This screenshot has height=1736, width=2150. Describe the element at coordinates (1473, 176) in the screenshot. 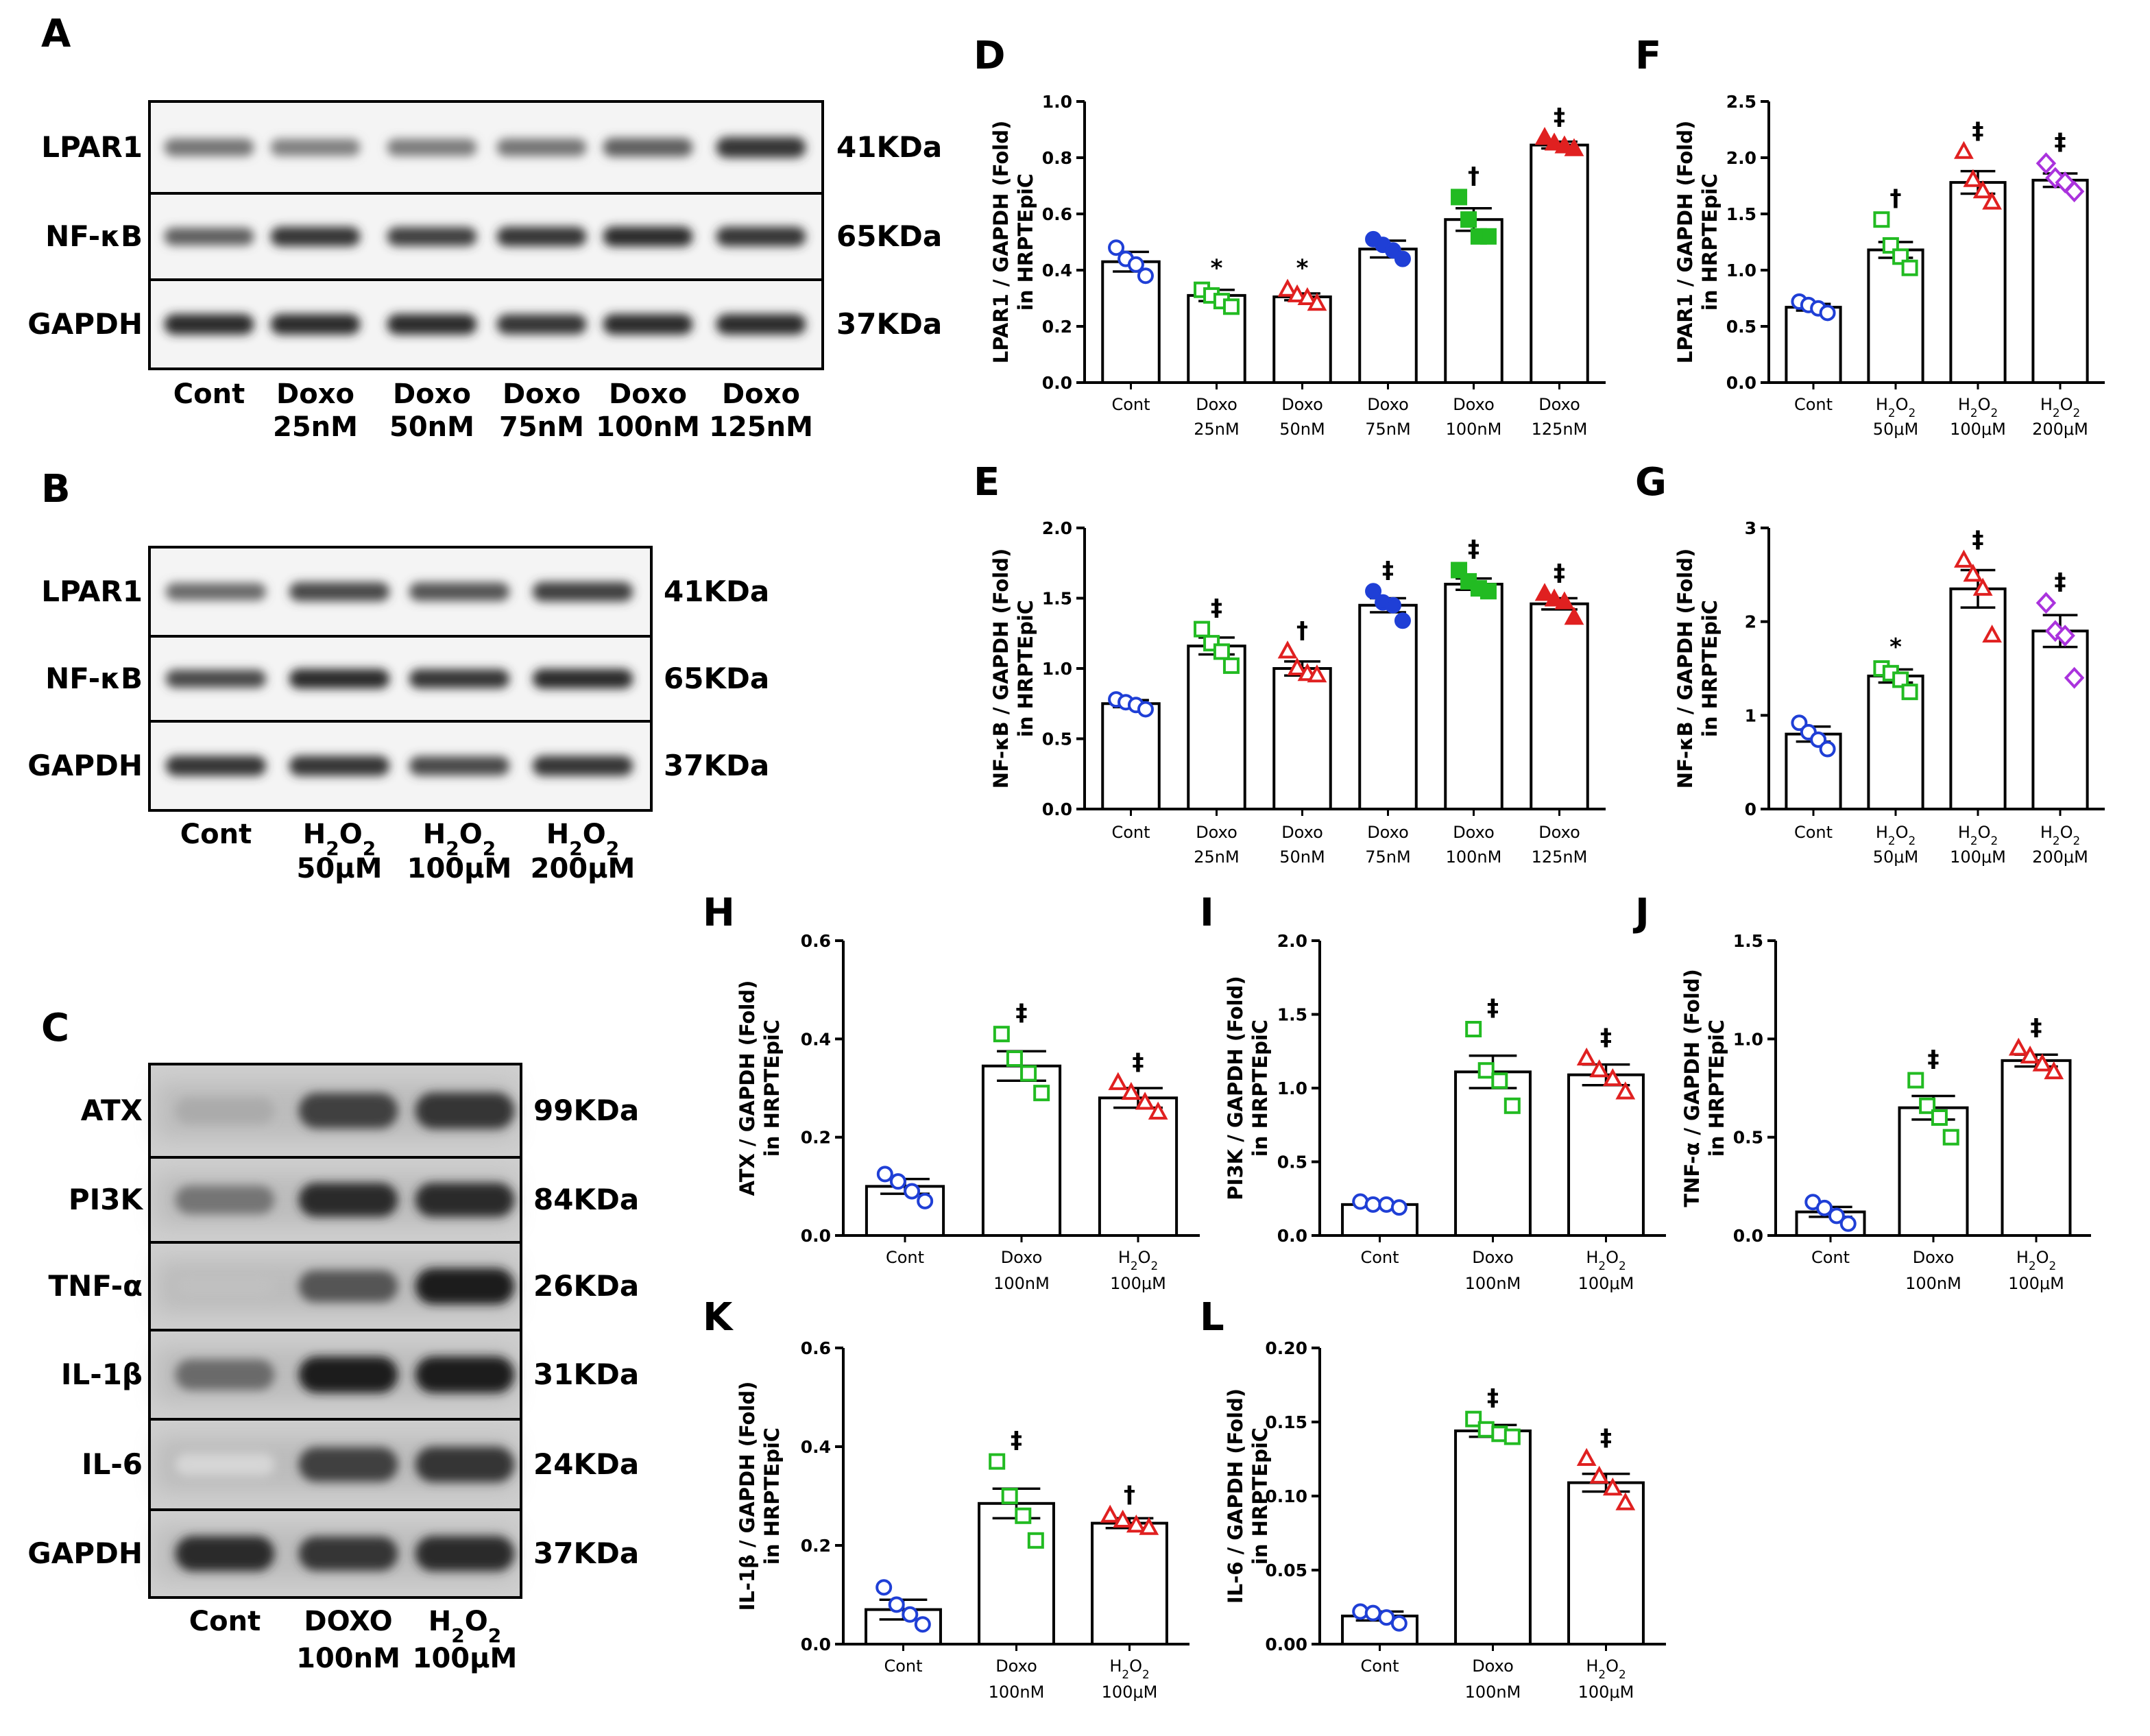

I see `significance-mark: †` at that location.